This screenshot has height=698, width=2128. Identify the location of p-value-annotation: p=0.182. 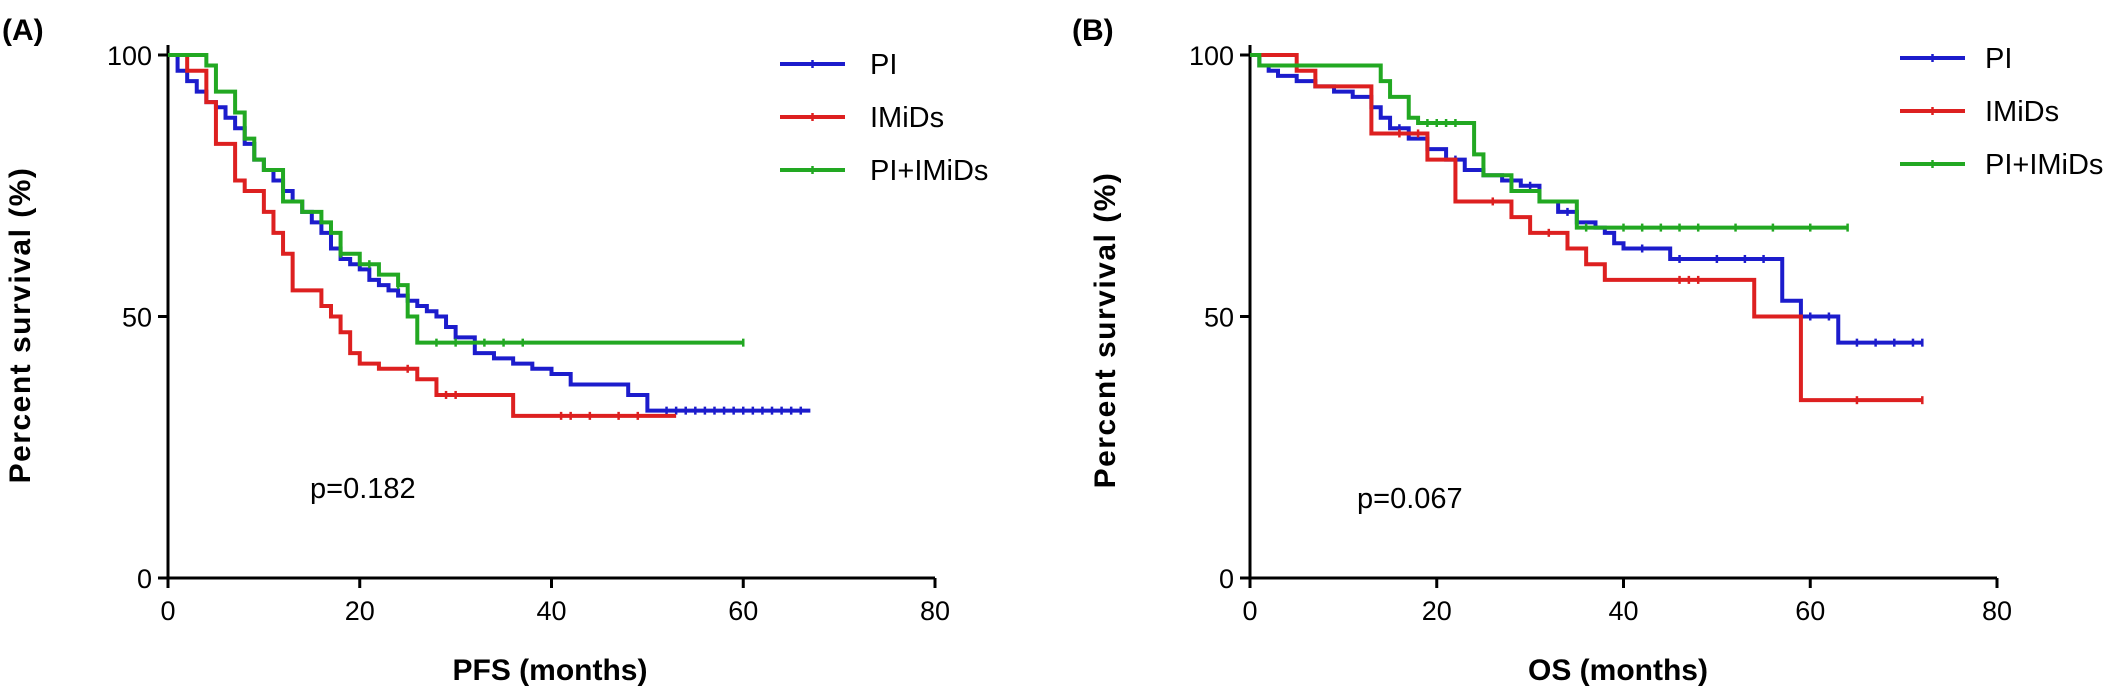
(363, 489).